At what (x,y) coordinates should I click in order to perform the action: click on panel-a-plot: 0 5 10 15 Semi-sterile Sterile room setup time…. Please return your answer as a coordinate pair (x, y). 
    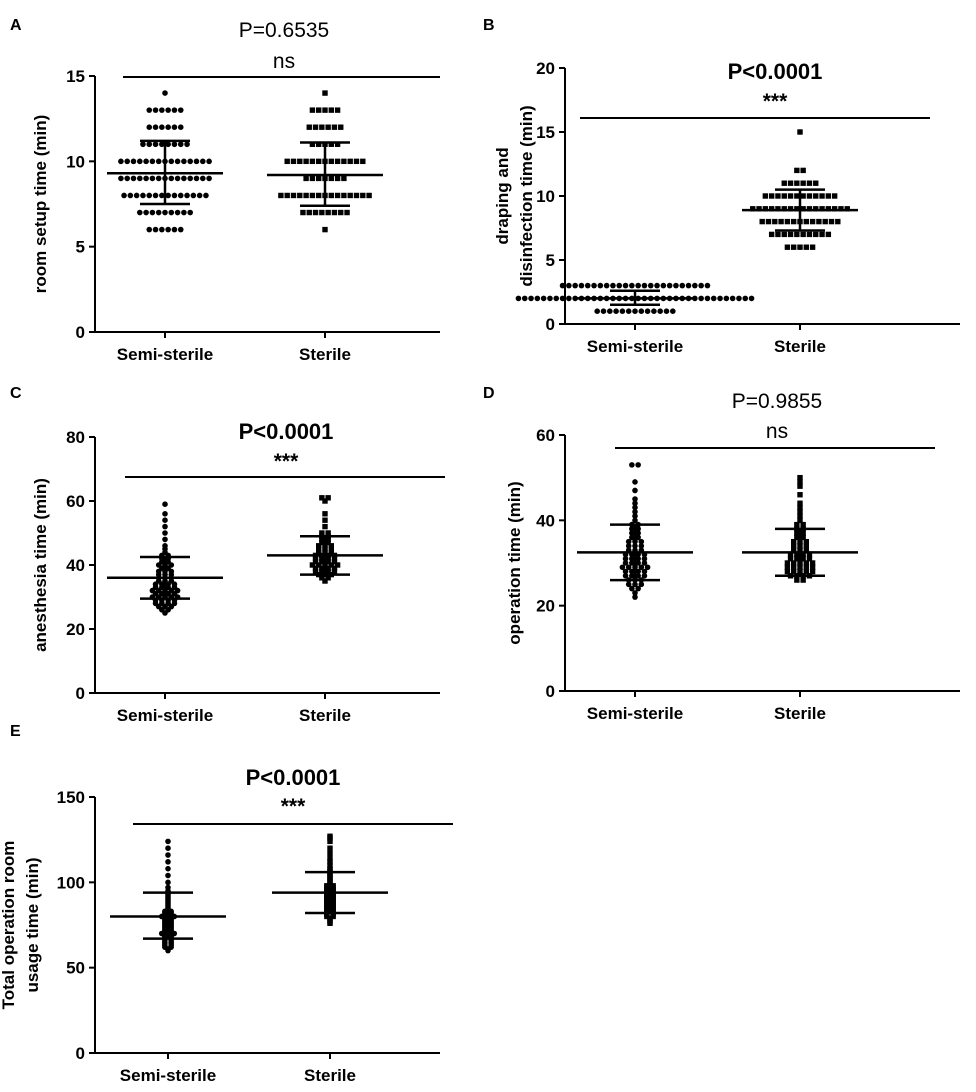
    Looking at the image, I should click on (235, 215).